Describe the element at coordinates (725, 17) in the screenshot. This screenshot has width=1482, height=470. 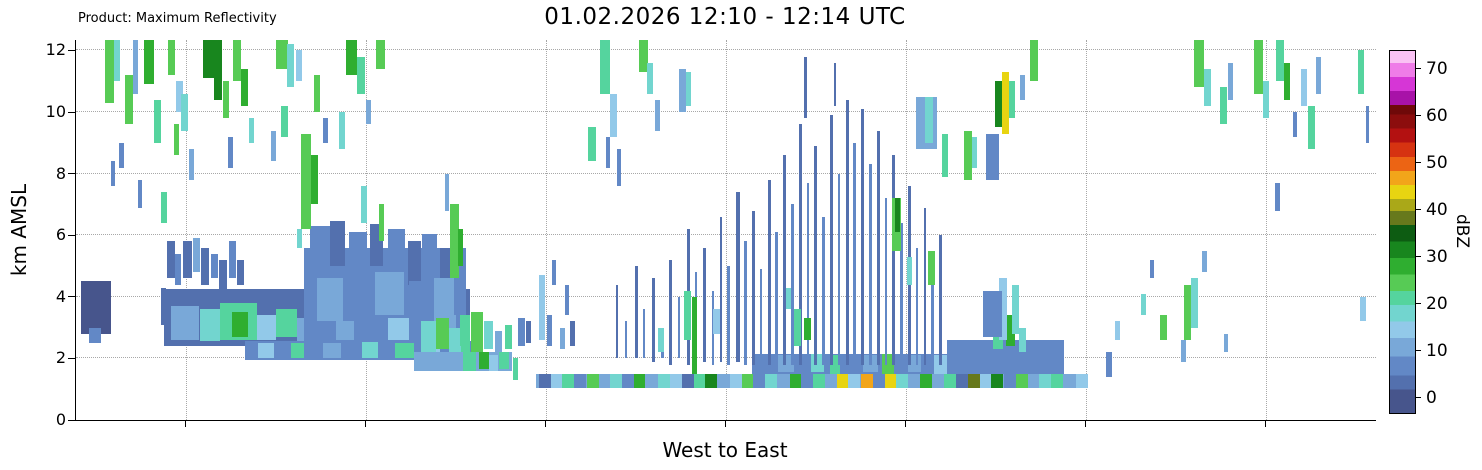
I see `chart-title: 01.02.2026 12:10 - 12:14 UTC` at that location.